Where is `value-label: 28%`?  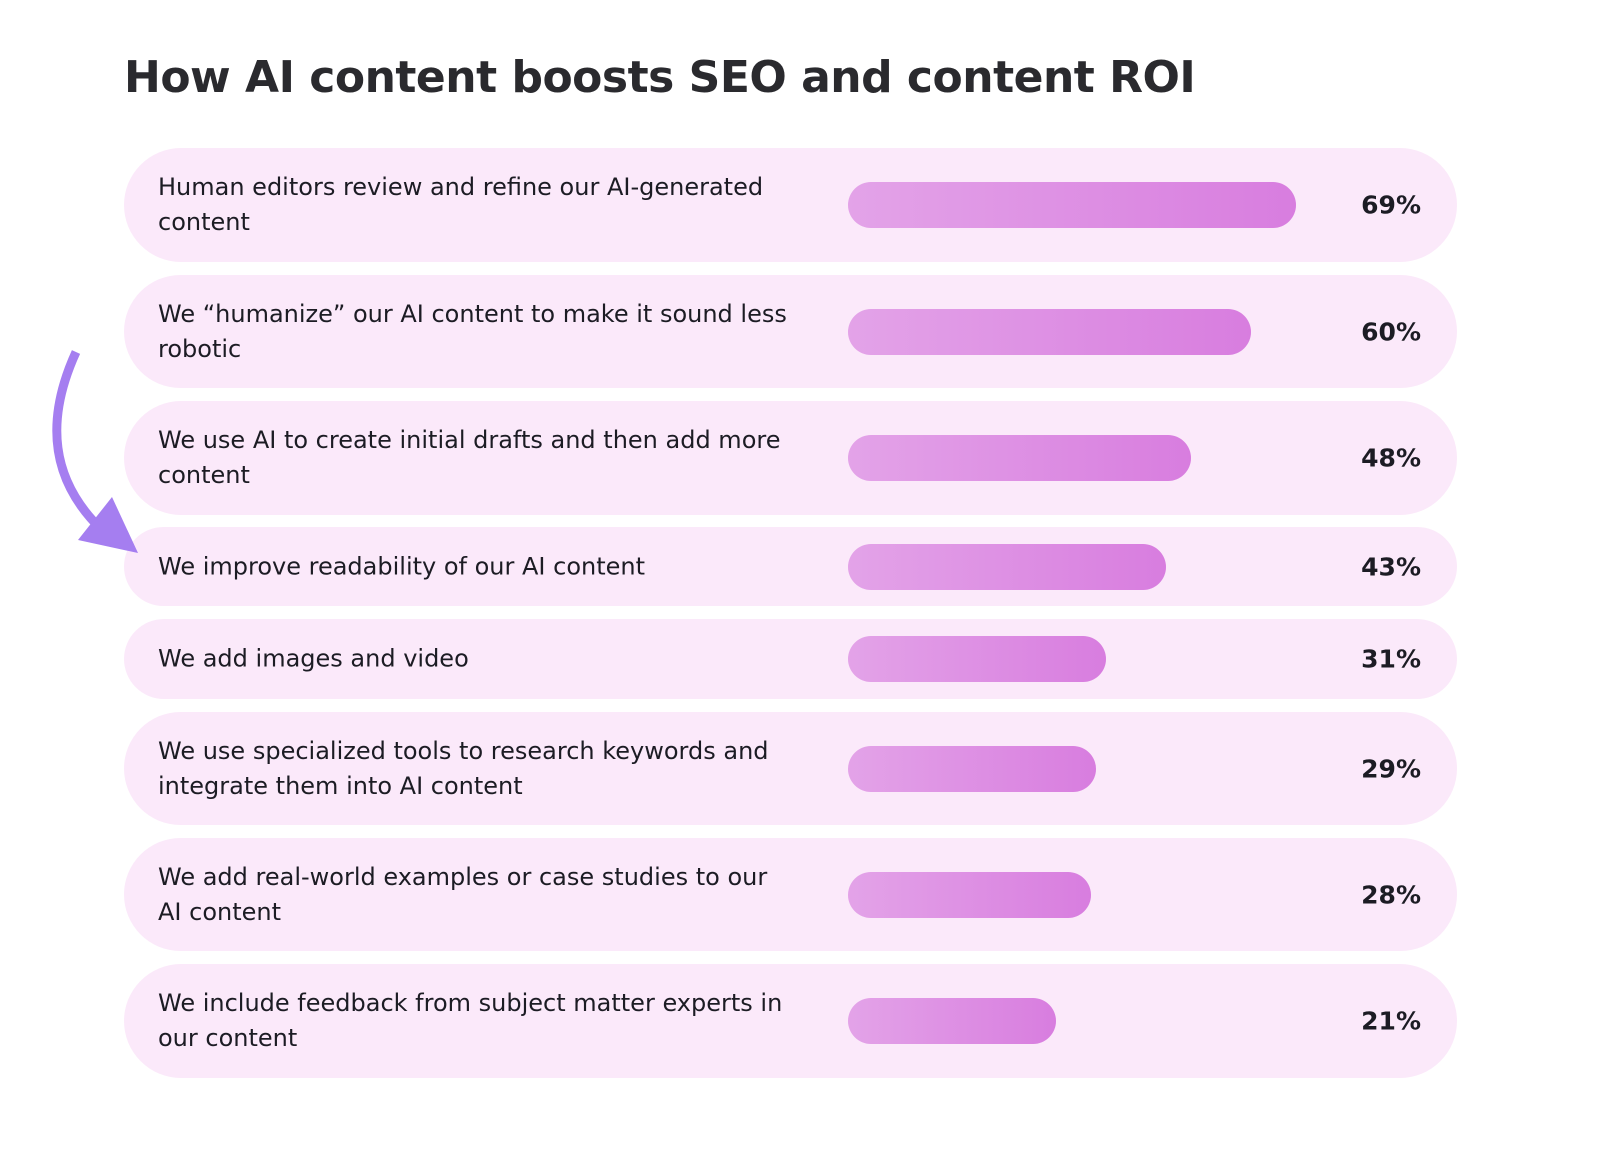 value-label: 28% is located at coordinates (1391, 894).